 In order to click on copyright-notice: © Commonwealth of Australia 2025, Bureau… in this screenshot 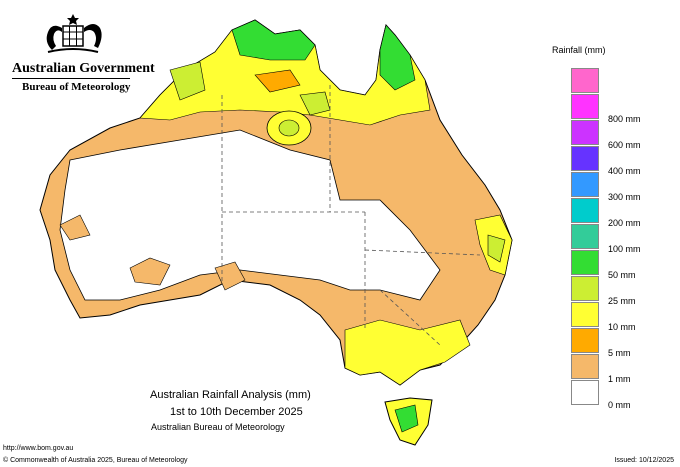, I will do `click(95, 460)`.